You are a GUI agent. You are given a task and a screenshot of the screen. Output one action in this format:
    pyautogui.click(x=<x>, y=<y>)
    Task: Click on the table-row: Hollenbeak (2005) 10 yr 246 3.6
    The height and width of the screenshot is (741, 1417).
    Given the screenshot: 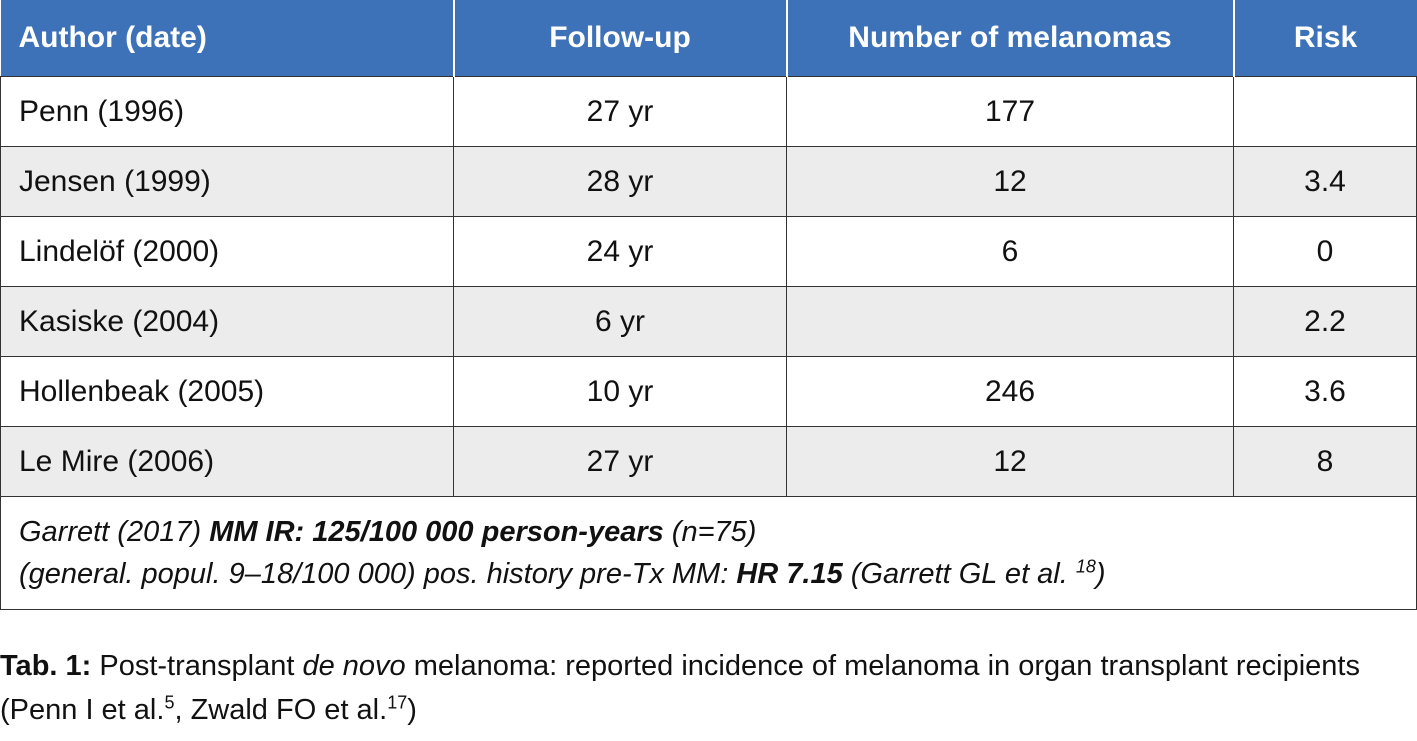 What is the action you would take?
    pyautogui.click(x=708, y=391)
    